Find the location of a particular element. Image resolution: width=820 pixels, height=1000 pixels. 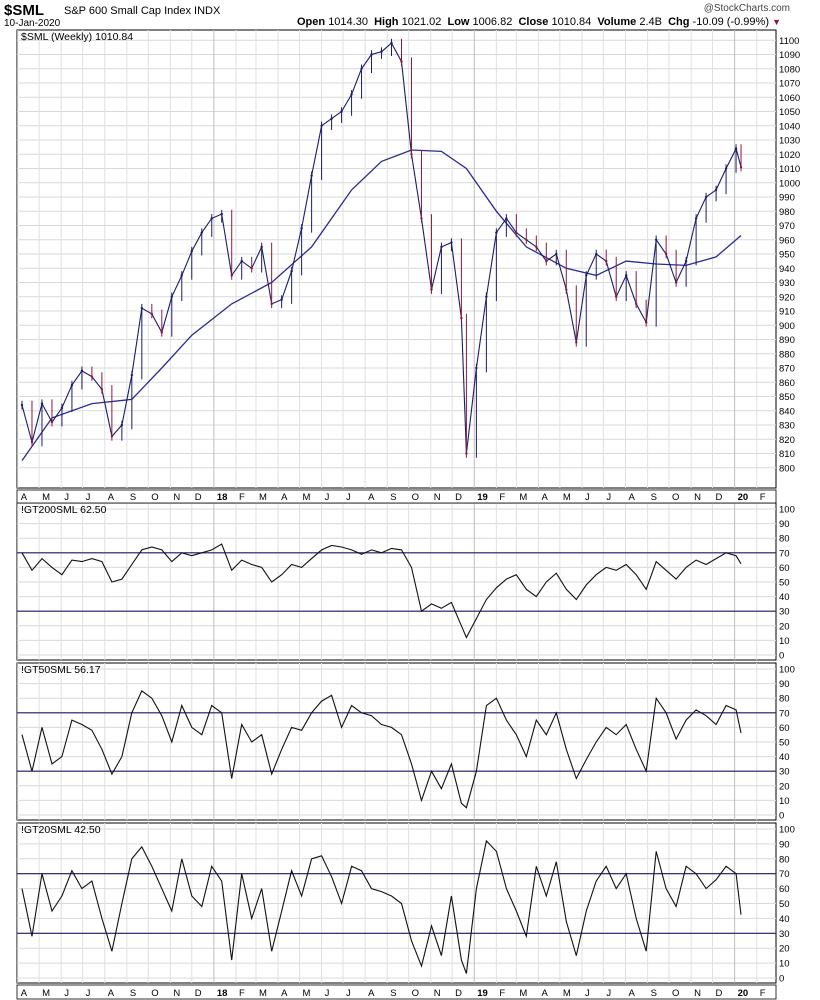

panel-label: !GT200SML 62.50 is located at coordinates (64, 510).